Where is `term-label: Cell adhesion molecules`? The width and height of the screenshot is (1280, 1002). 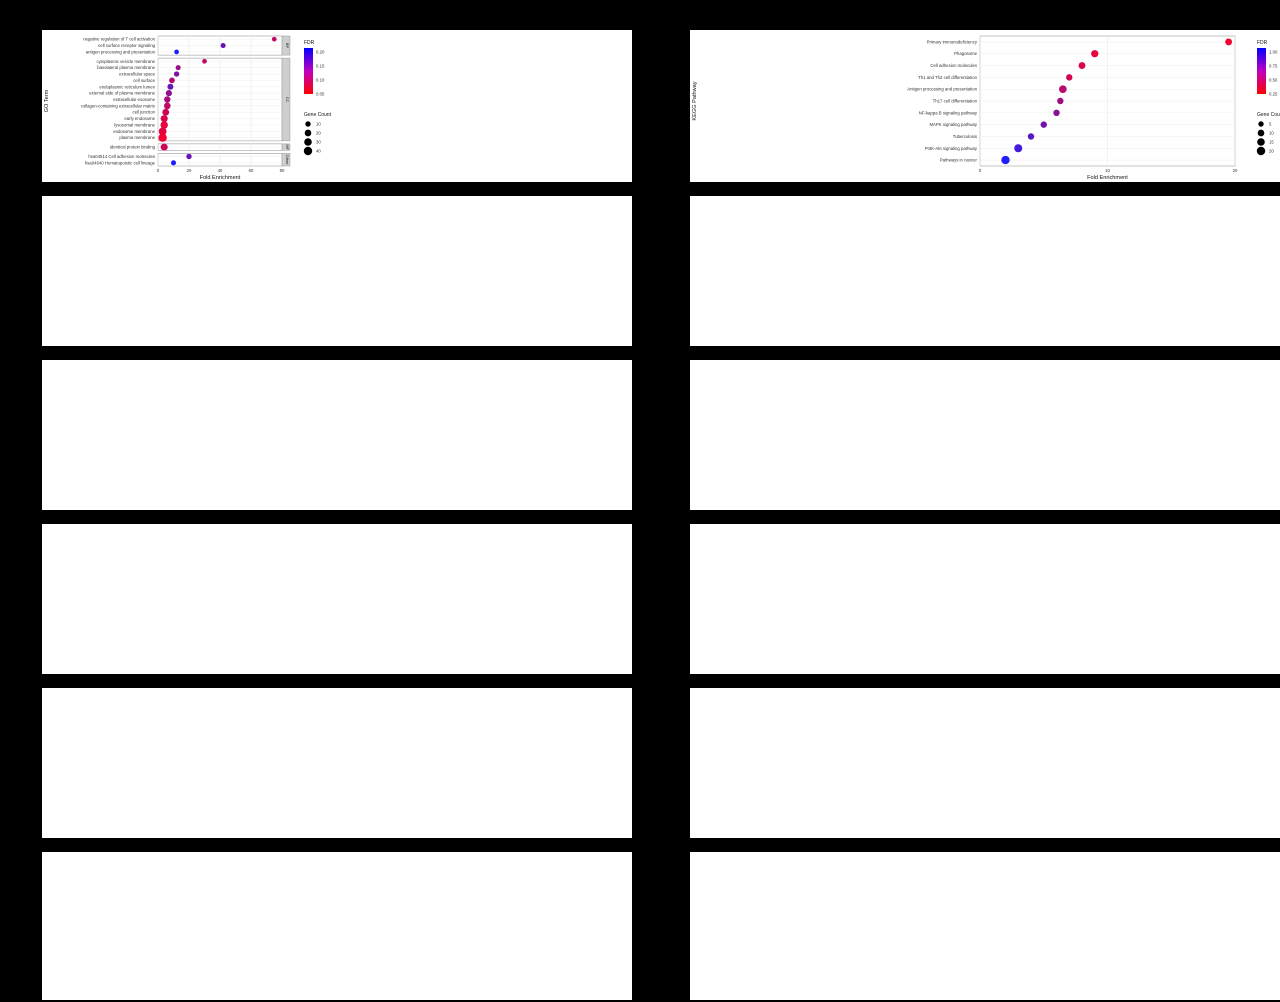
term-label: Cell adhesion molecules is located at coordinates (953, 65).